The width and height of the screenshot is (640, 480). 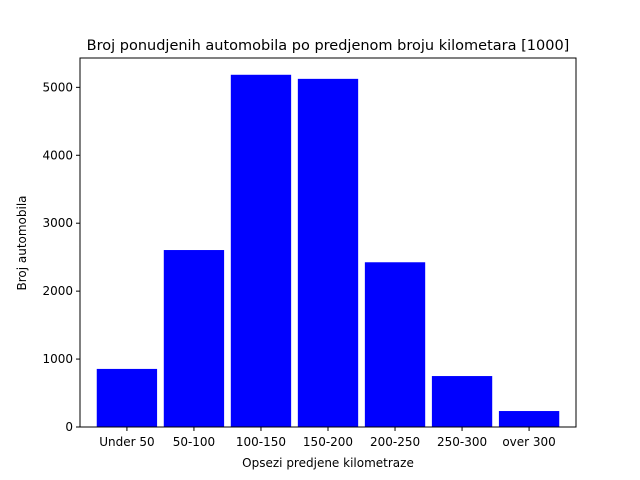 What do you see at coordinates (22, 242) in the screenshot?
I see `y-axis-label: Broj automobila` at bounding box center [22, 242].